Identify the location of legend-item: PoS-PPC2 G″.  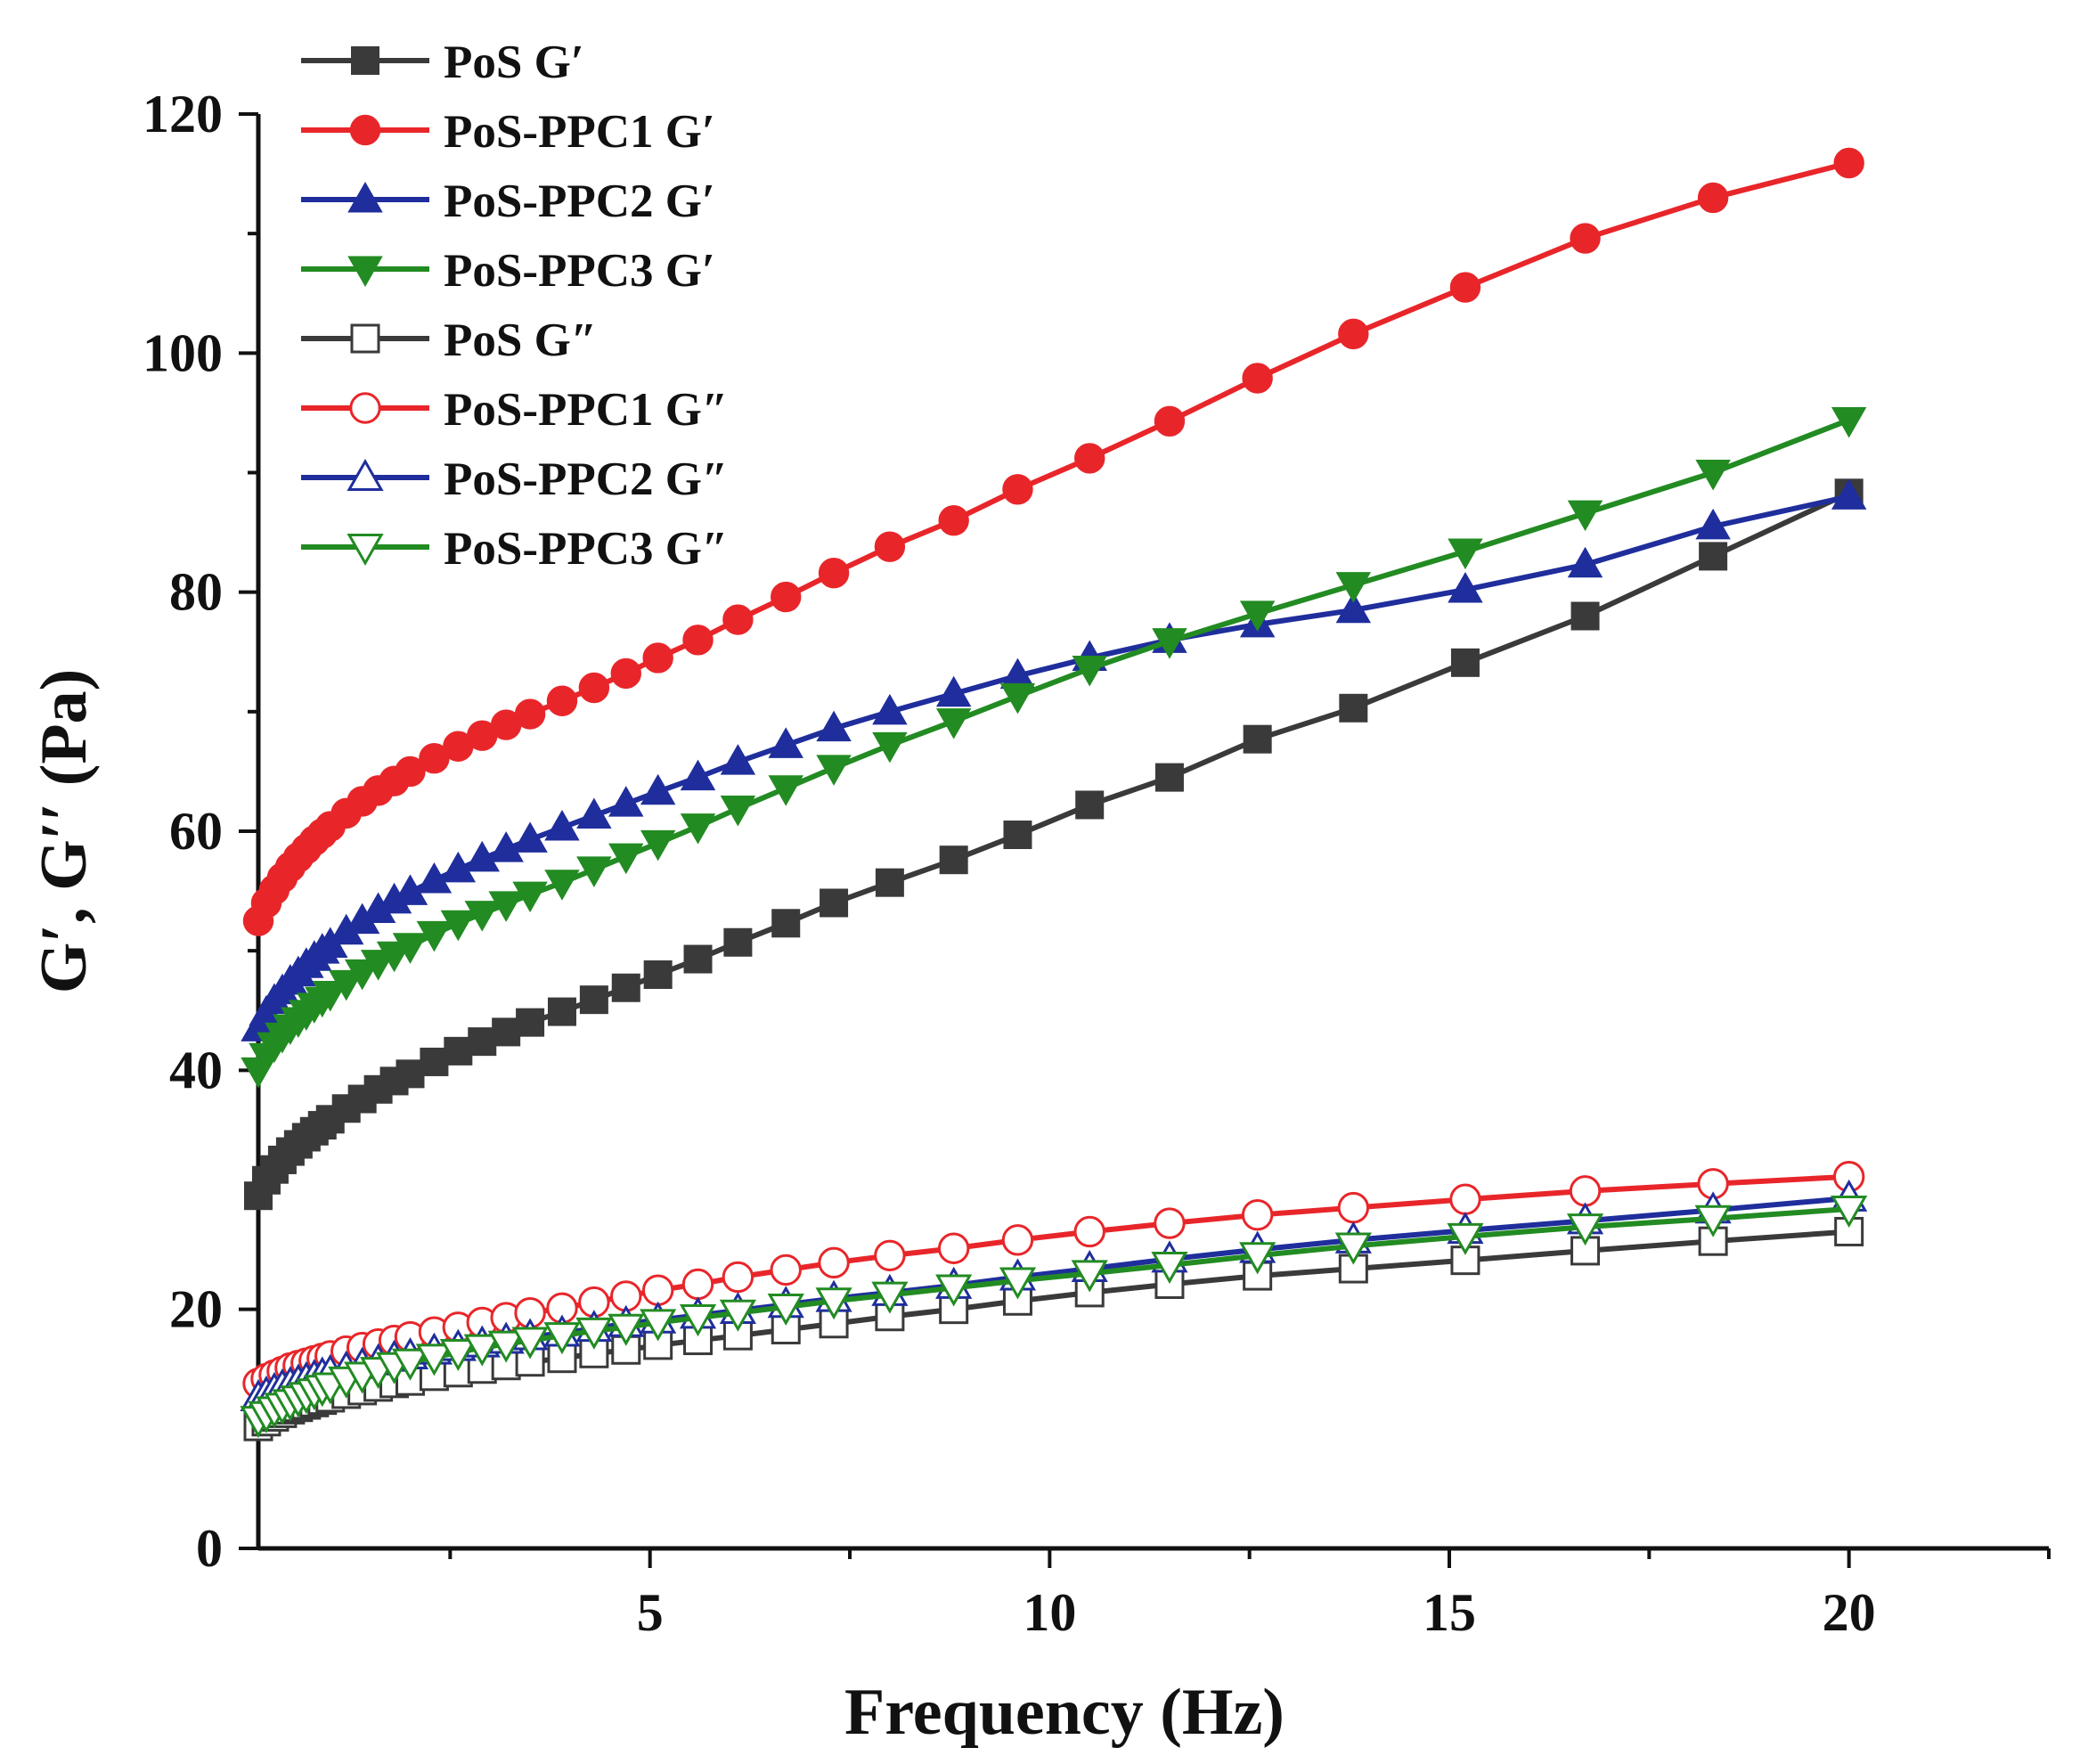
(514, 479).